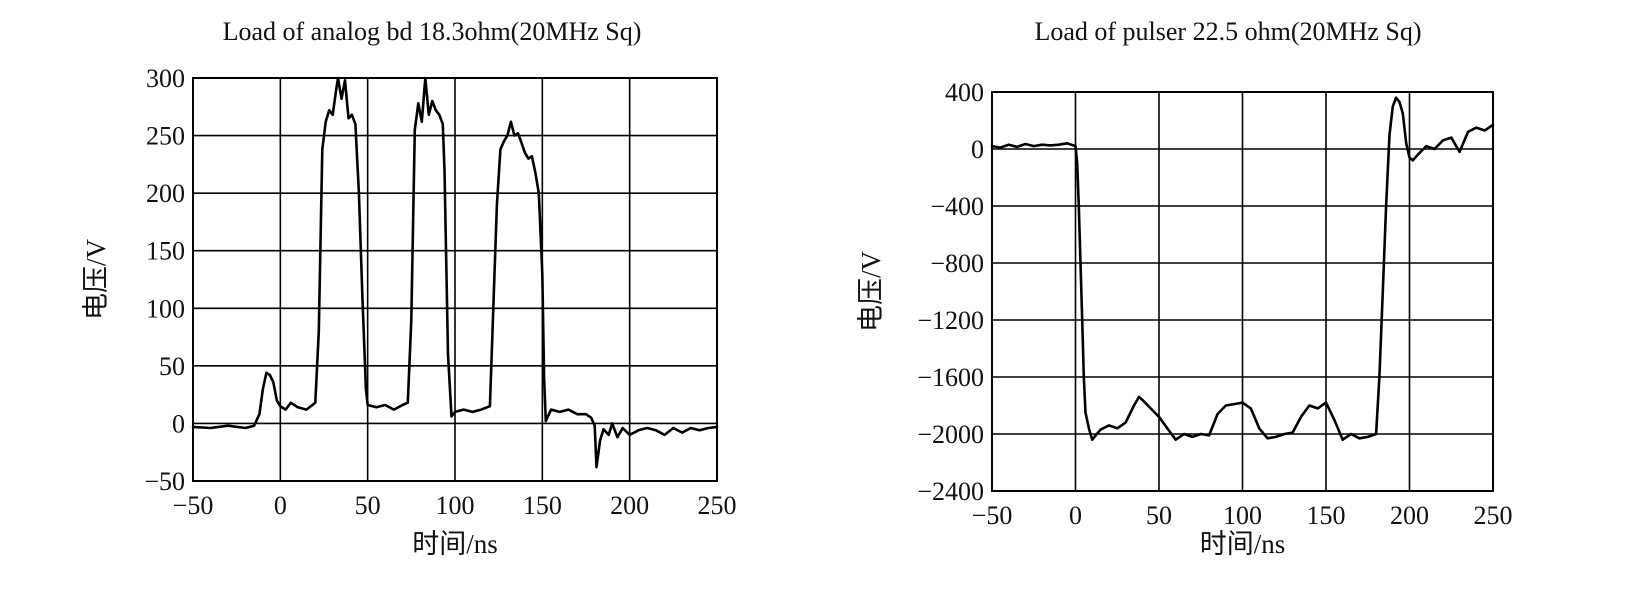 The image size is (1629, 593). What do you see at coordinates (432, 31) in the screenshot?
I see `chart-title: Load of analog bd 18.3ohm(20MHz Sq)` at bounding box center [432, 31].